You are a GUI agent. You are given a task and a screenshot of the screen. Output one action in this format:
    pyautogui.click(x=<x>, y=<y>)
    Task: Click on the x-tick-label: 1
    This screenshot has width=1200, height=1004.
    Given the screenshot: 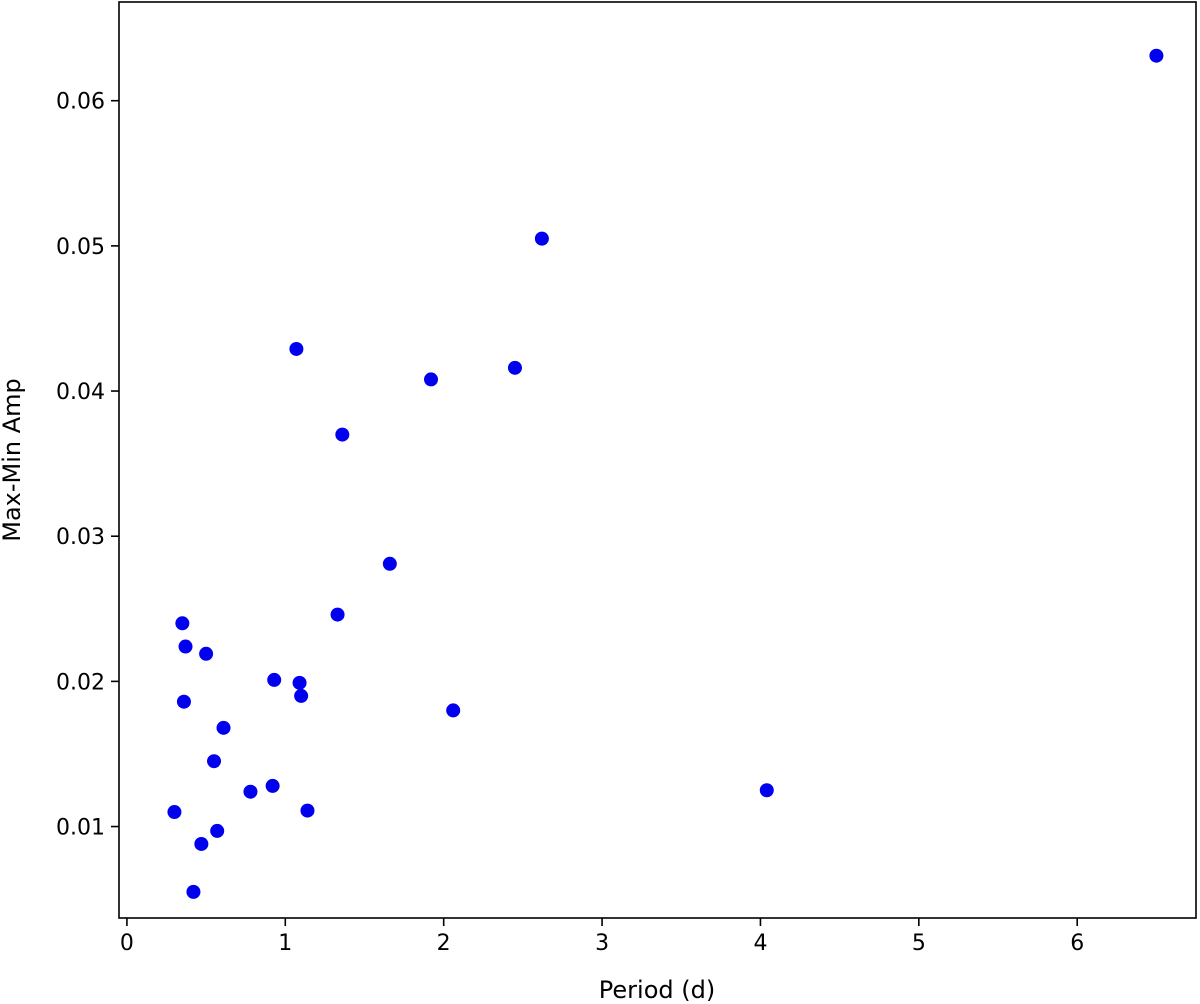 What is the action you would take?
    pyautogui.click(x=285, y=943)
    